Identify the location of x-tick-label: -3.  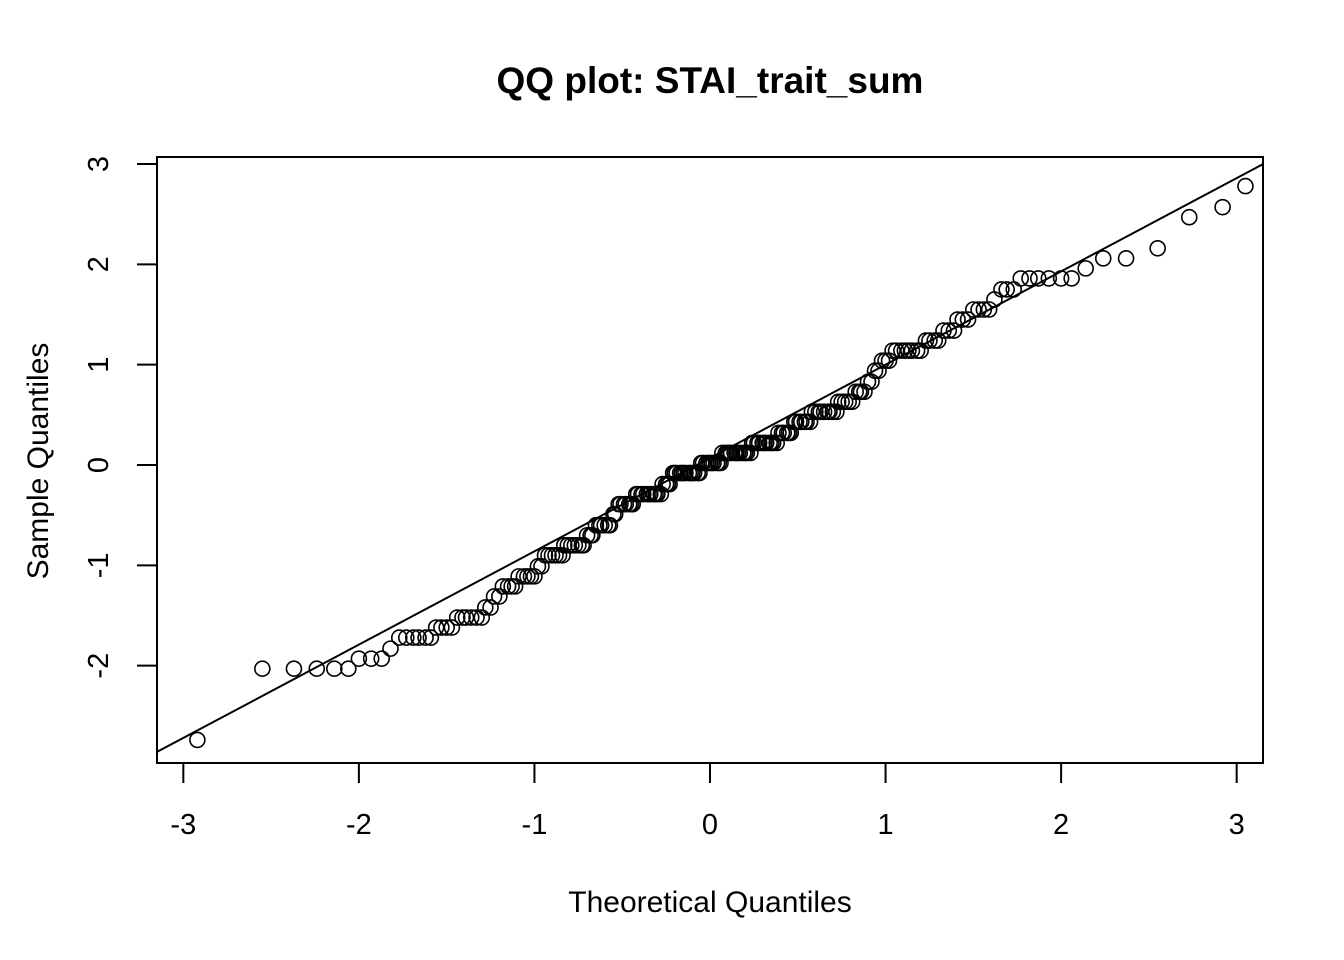
(183, 825).